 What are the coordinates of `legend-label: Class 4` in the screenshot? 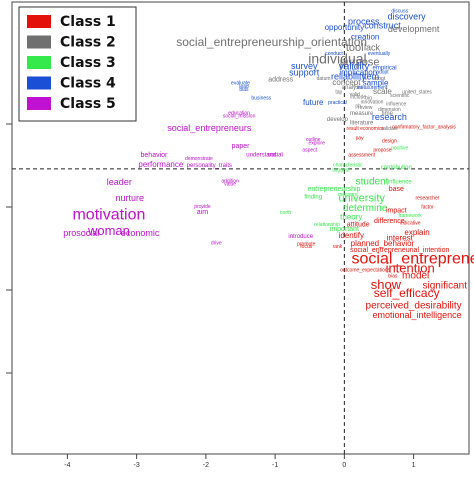 It's located at (88, 84).